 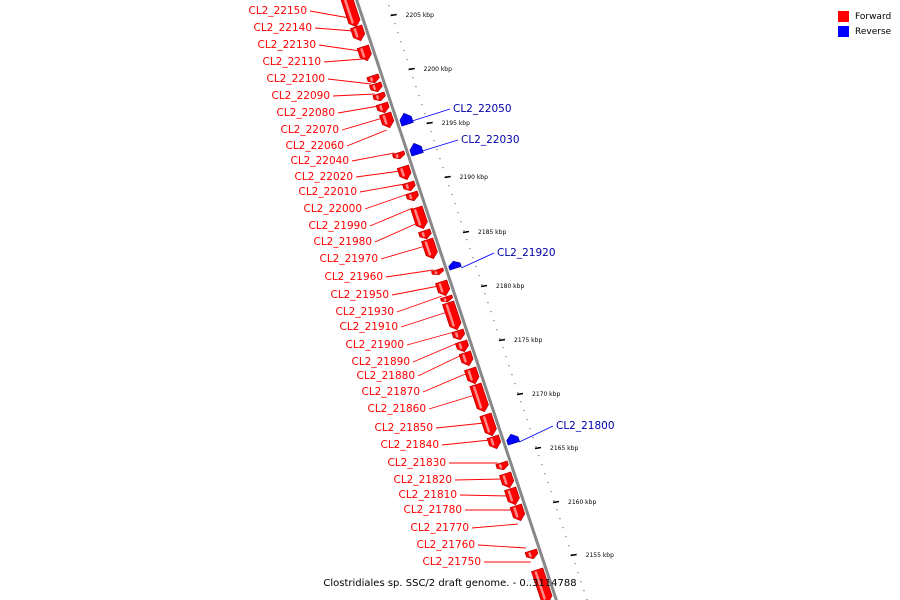 I want to click on forward-gene-label: CL2_21840, so click(x=409, y=445).